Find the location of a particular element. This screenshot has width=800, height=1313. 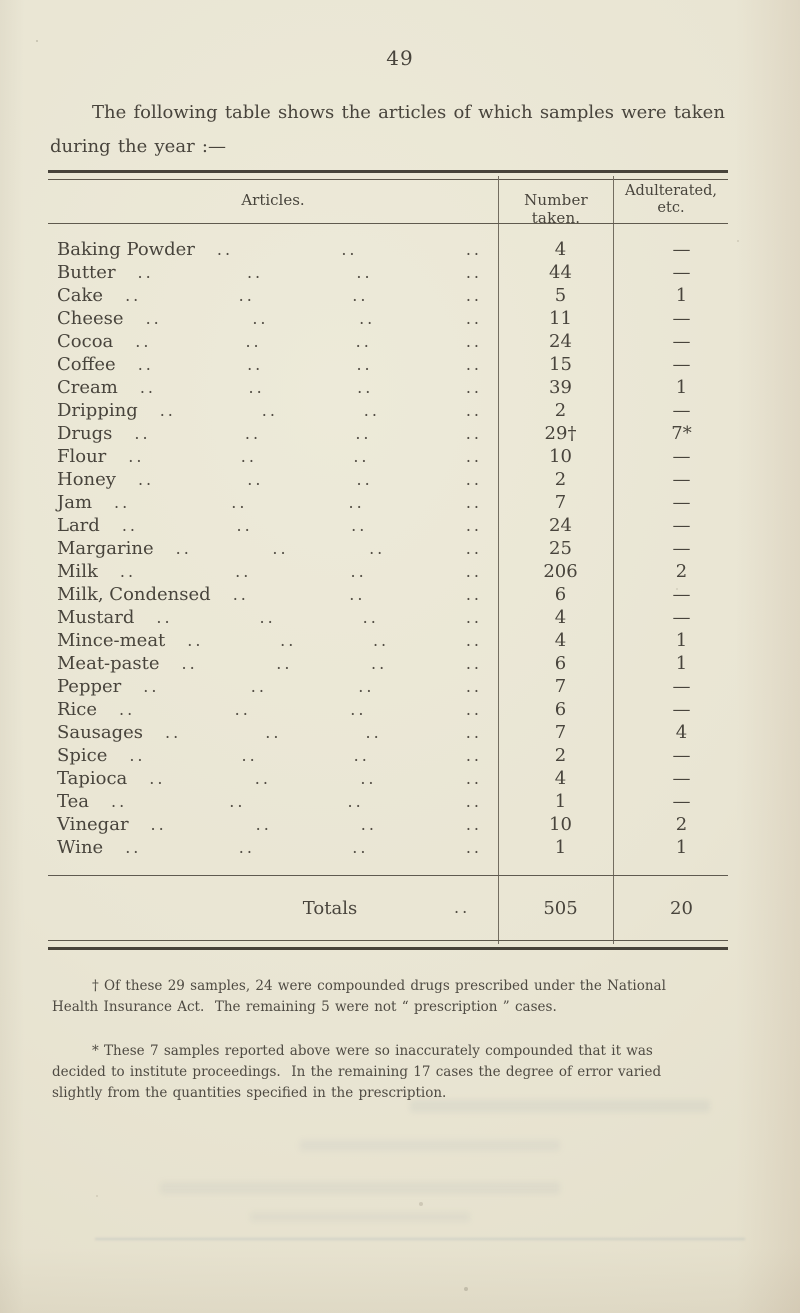

table-row: Wine........ 1 1 is located at coordinates (388, 847).